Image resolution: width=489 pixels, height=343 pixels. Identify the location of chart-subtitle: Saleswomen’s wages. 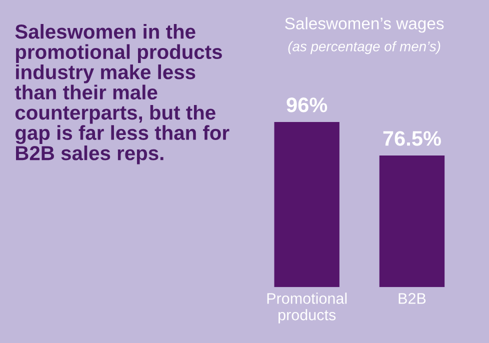
(364, 25).